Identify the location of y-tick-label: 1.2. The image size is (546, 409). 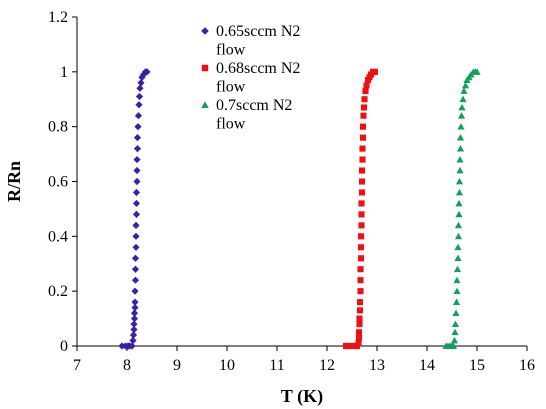
(58, 17).